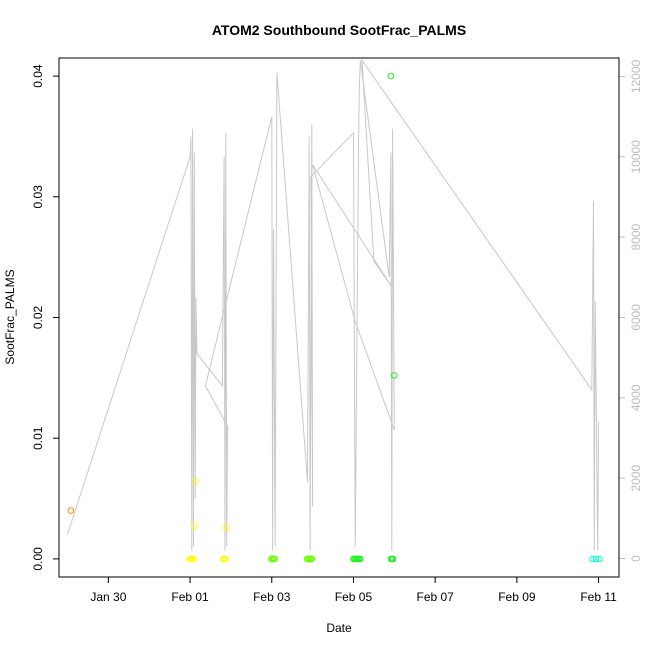 The image size is (650, 650). What do you see at coordinates (38, 197) in the screenshot?
I see `y-tick-label: 0.03` at bounding box center [38, 197].